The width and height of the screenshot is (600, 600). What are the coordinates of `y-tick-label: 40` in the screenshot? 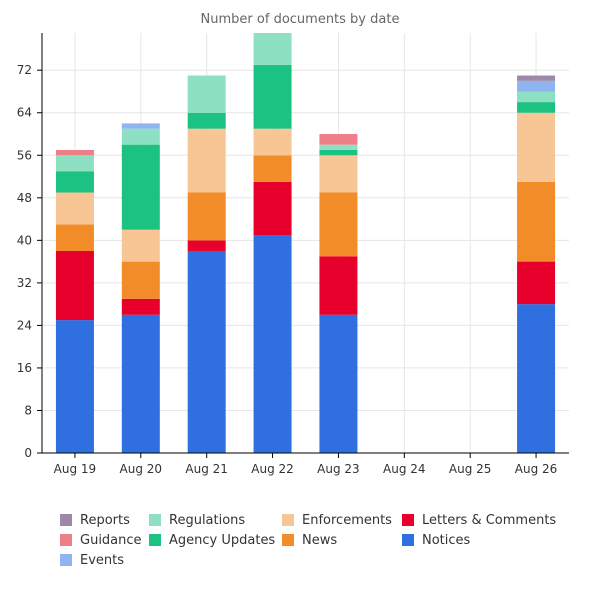 It's located at (24, 240).